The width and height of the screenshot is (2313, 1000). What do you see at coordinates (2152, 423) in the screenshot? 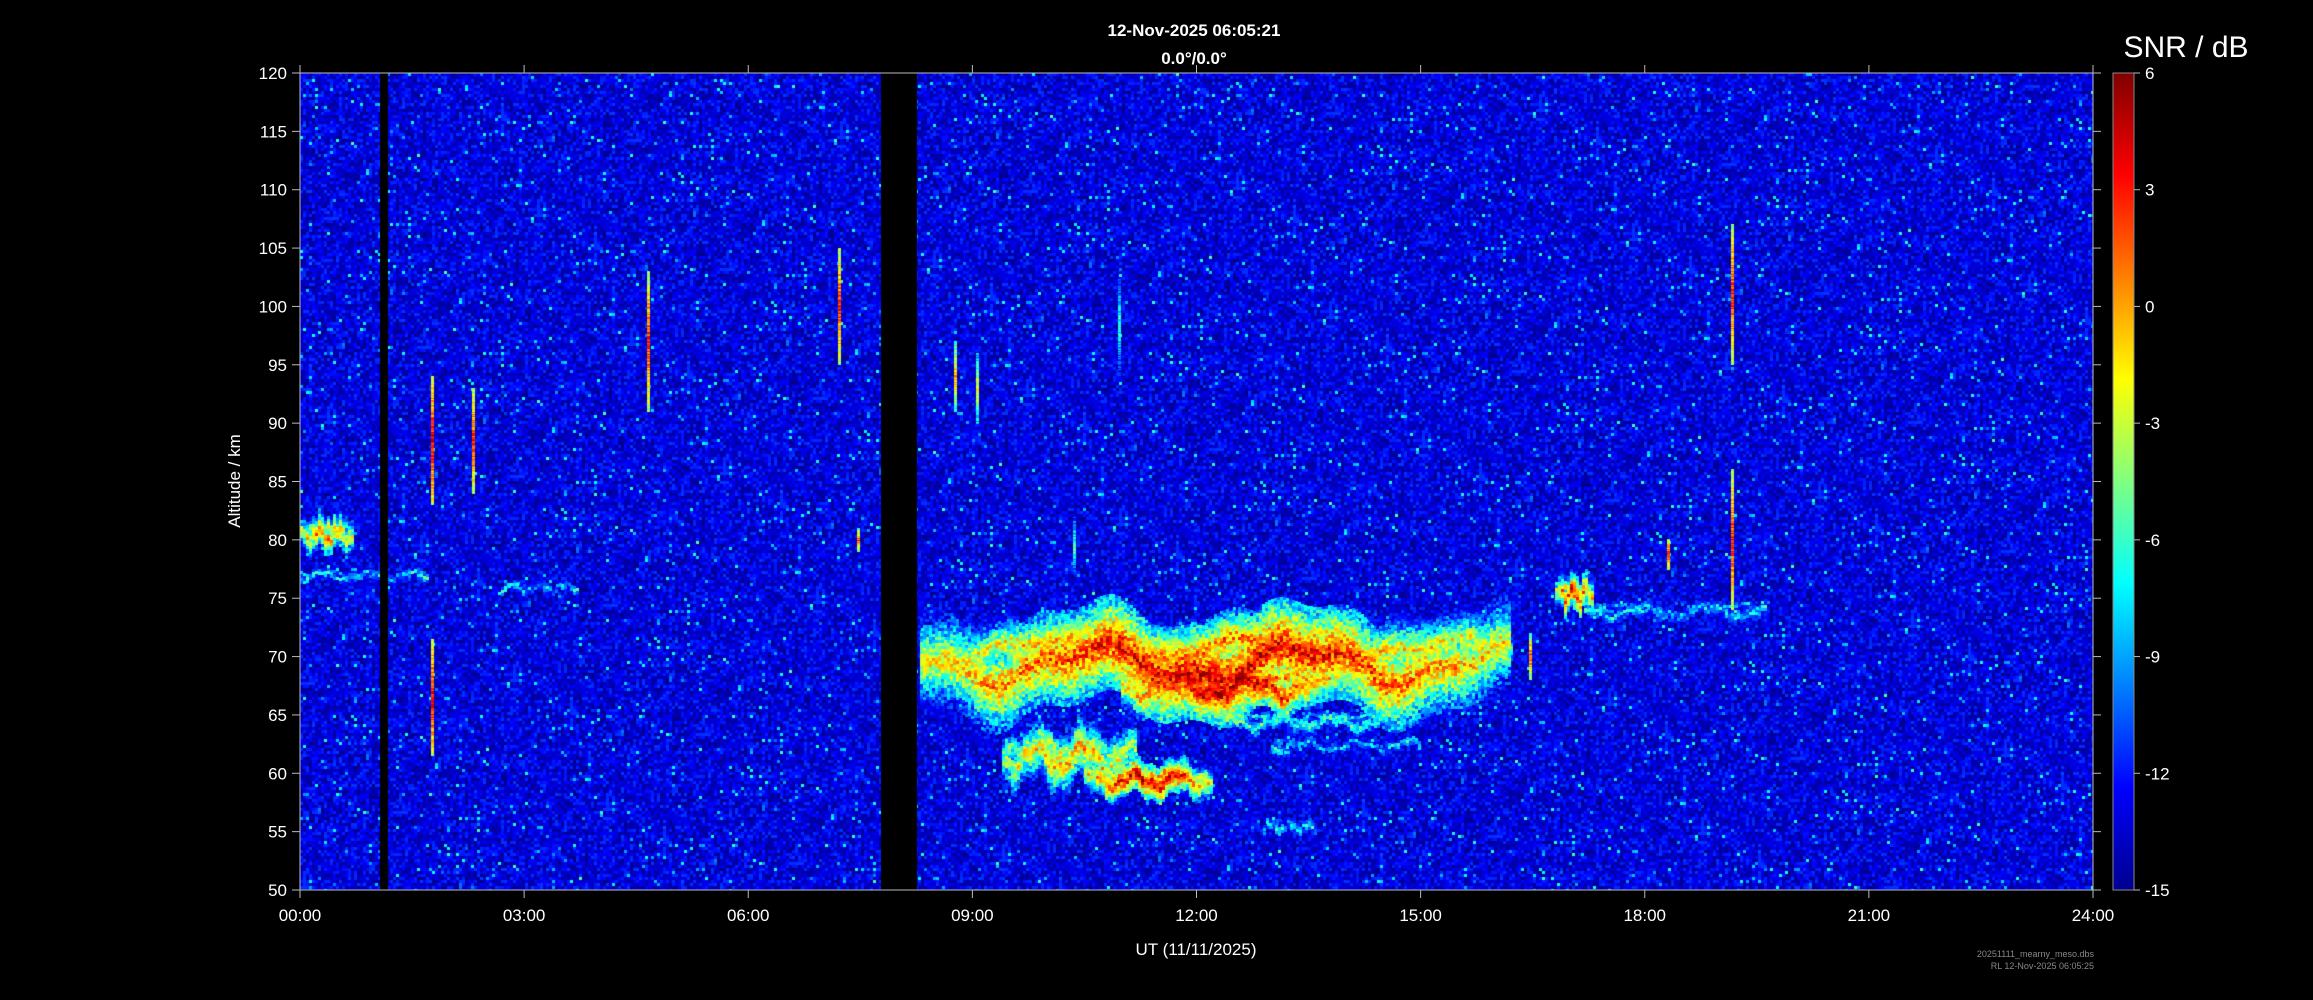
I see `colorbar-tick-label: -3` at bounding box center [2152, 423].